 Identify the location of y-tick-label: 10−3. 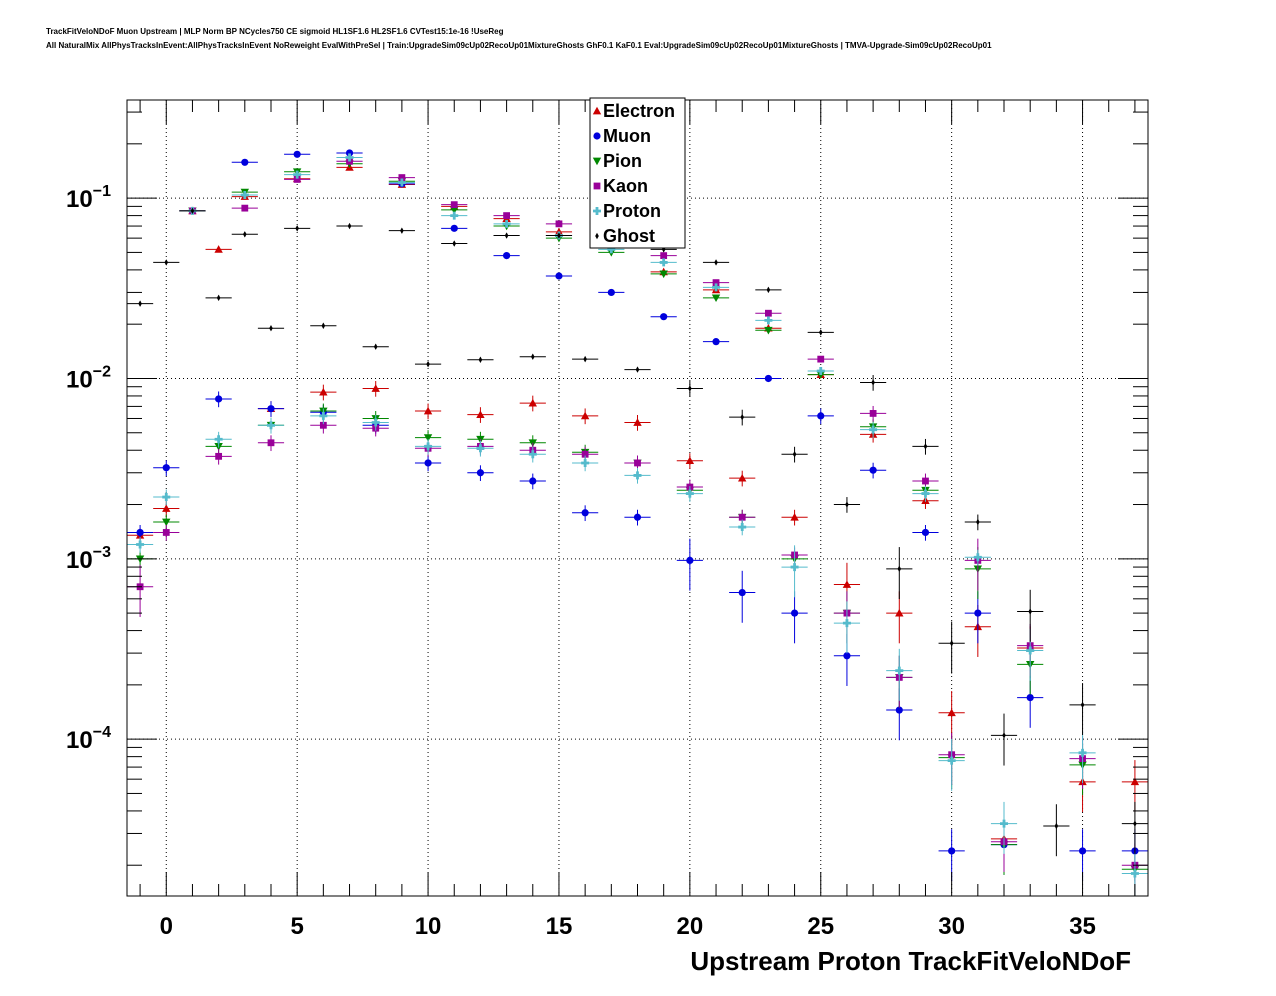
(88, 559).